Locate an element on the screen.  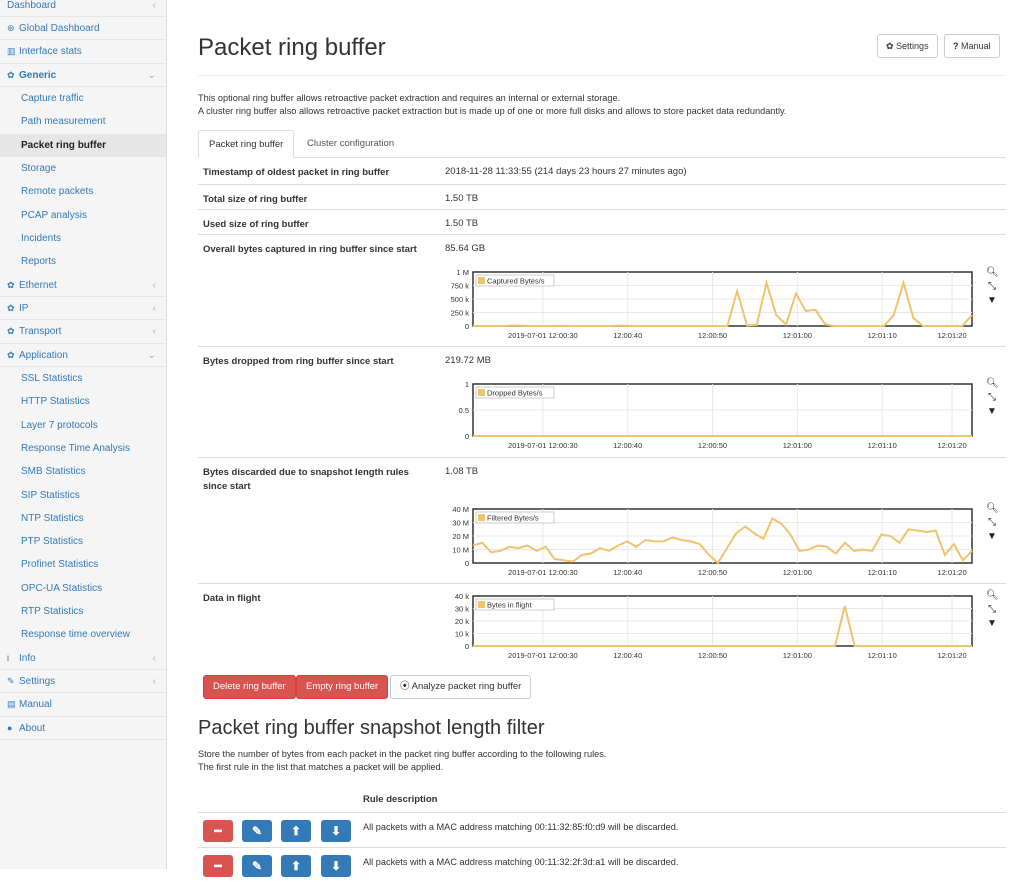
sidebar-item-transport: ✿ Transport ‹ is located at coordinates (83, 332).